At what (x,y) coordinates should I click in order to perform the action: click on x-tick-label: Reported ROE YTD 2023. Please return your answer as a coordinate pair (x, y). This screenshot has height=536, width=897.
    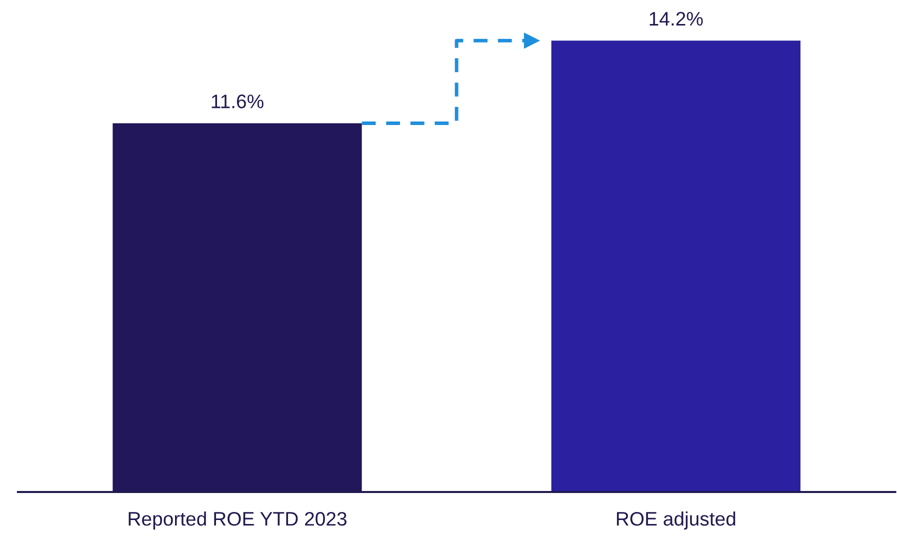
    Looking at the image, I should click on (237, 520).